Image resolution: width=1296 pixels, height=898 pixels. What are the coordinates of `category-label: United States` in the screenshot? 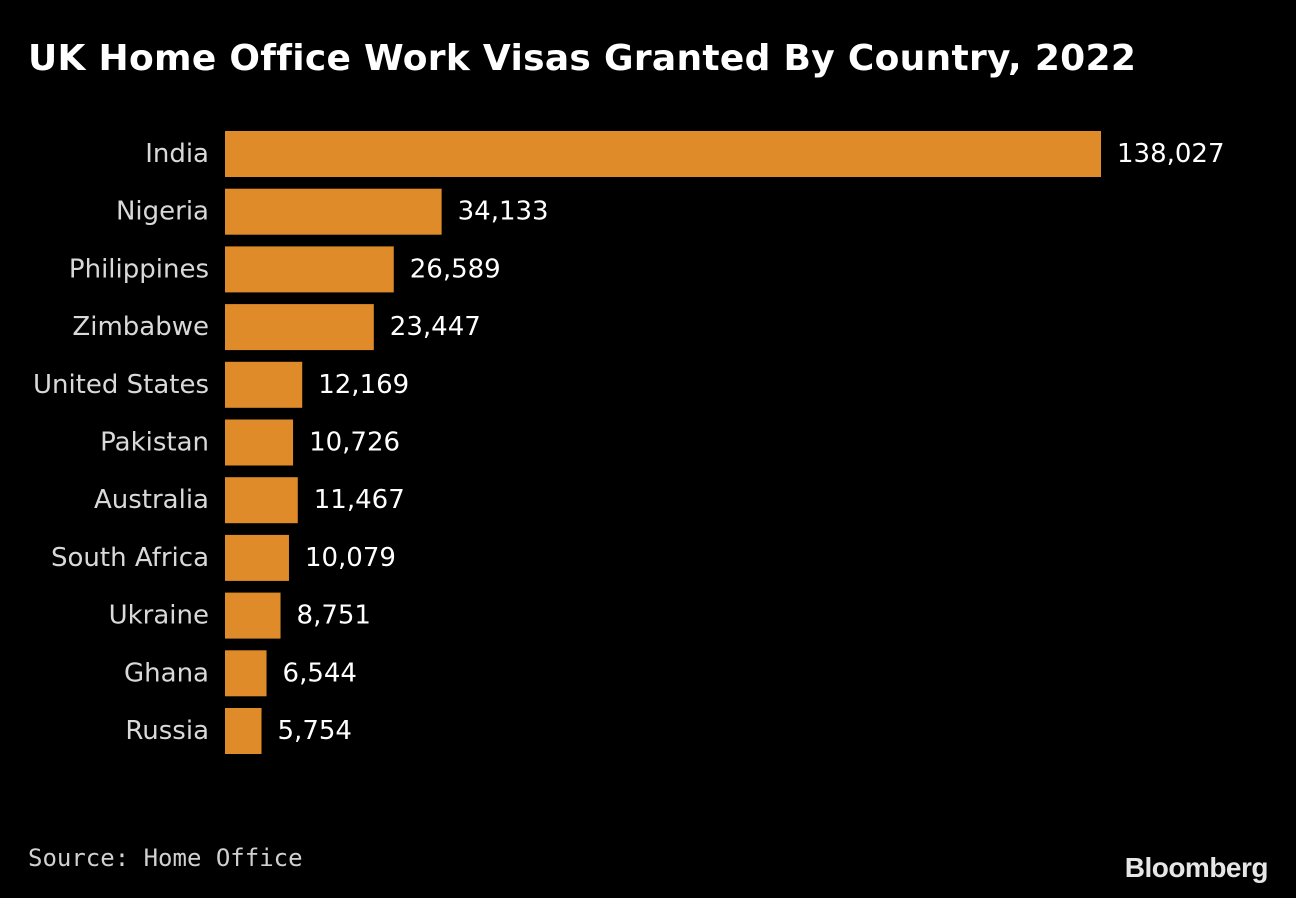 It's located at (121, 385).